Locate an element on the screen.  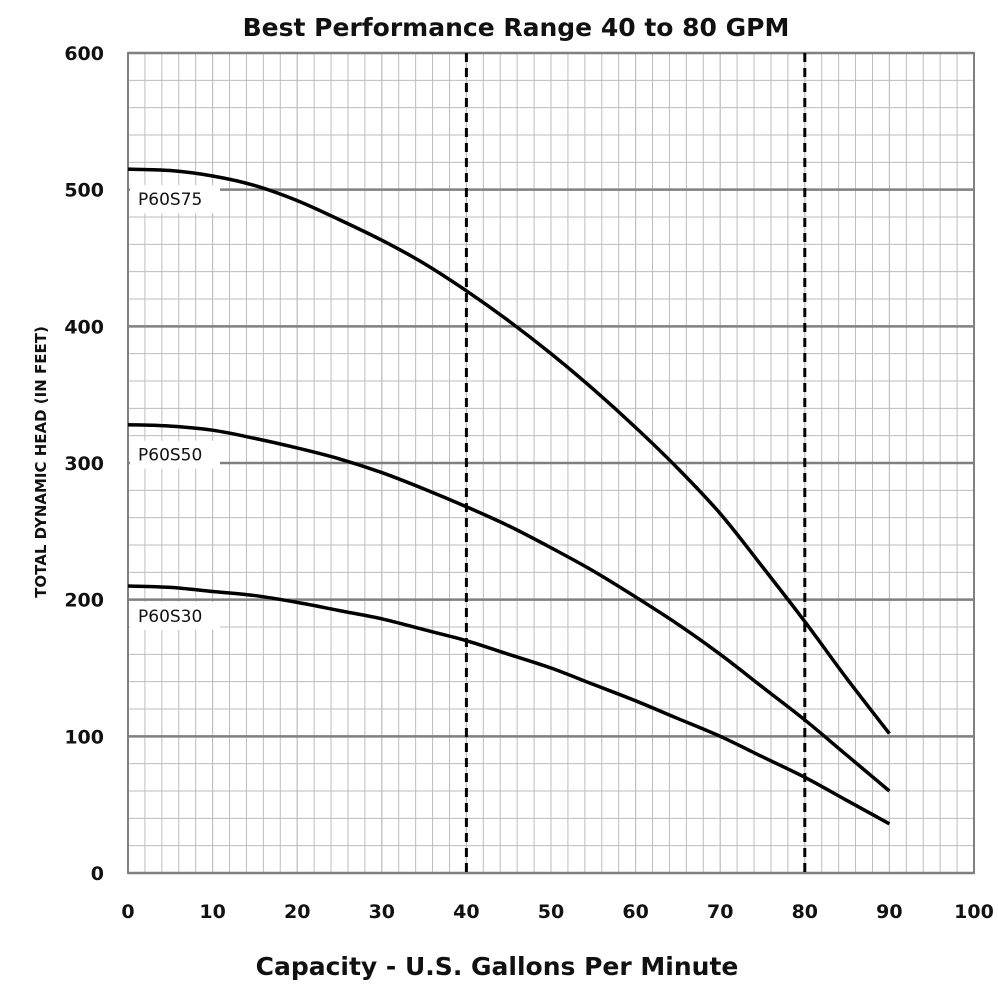
series-label-p60s30: P60S30 is located at coordinates (170, 617).